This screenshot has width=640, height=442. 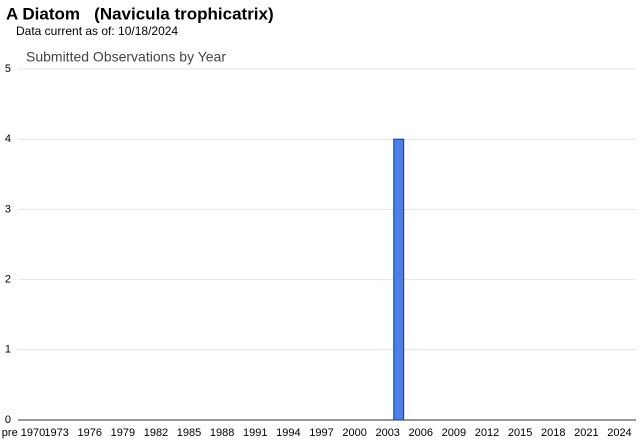 What do you see at coordinates (255, 433) in the screenshot?
I see `x-tick-label: 1991` at bounding box center [255, 433].